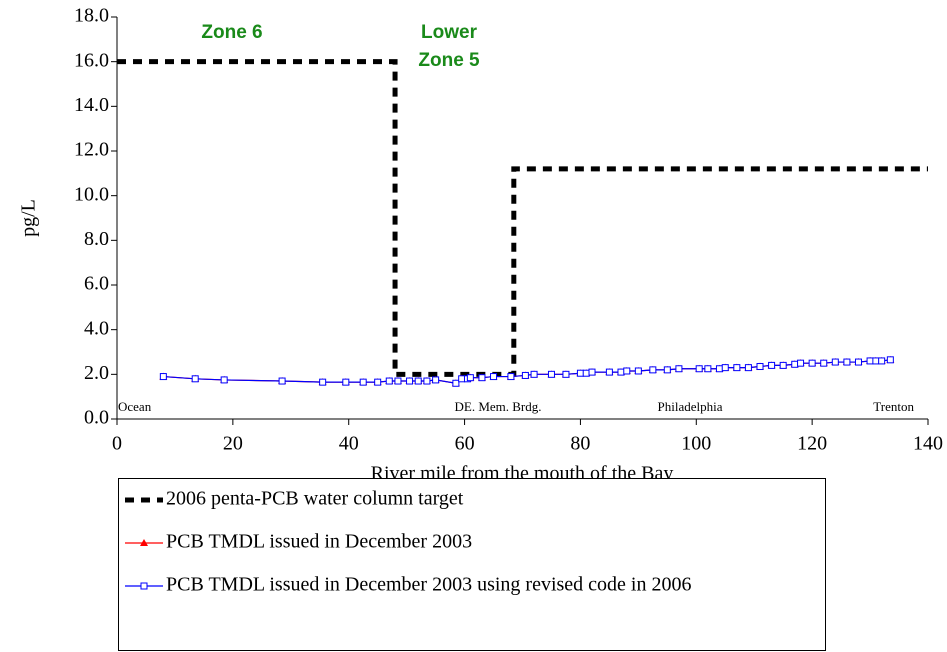 The height and width of the screenshot is (652, 947). I want to click on y-tick-label: 6.0, so click(96, 284).